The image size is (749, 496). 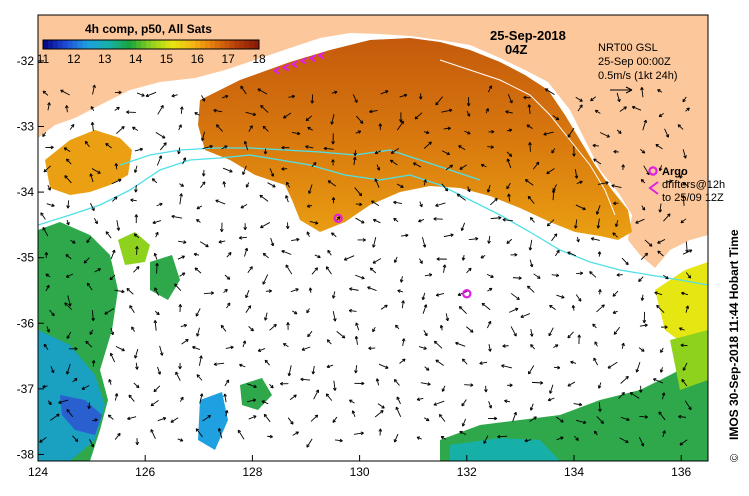 What do you see at coordinates (516, 49) in the screenshot?
I see `date-line2: 04Z` at bounding box center [516, 49].